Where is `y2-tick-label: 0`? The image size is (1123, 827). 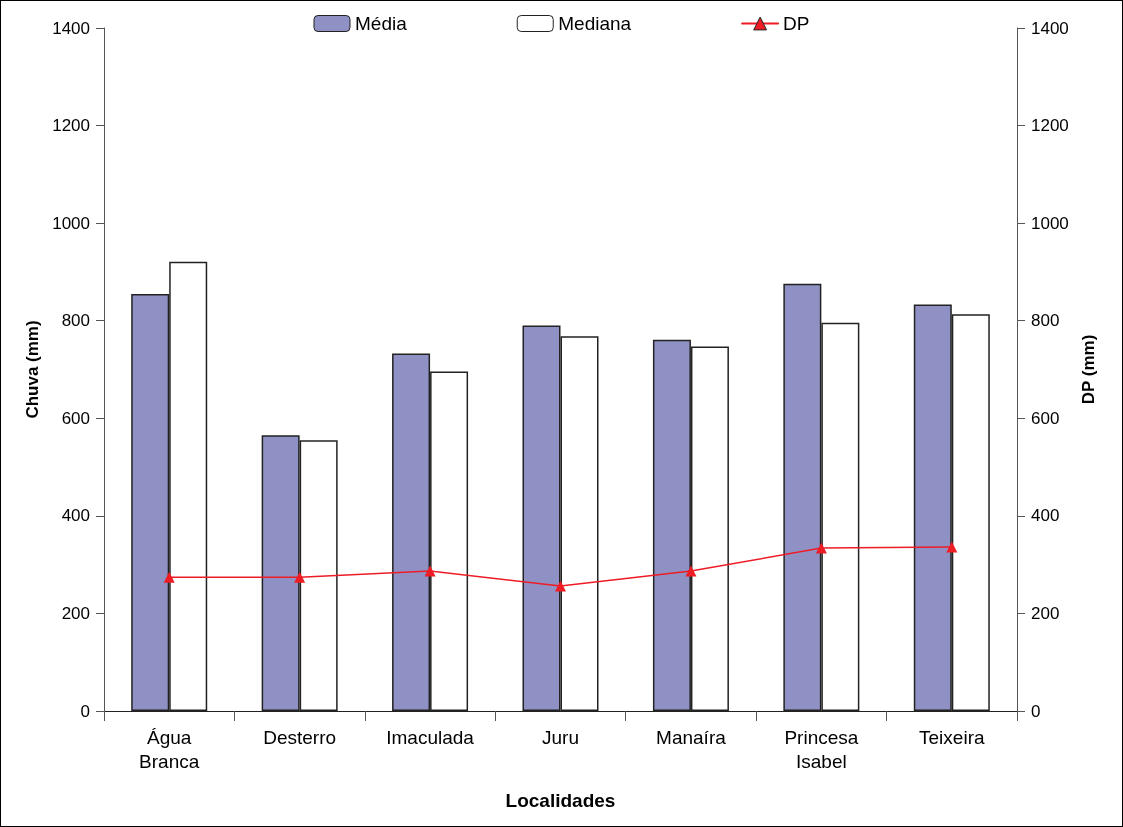 y2-tick-label: 0 is located at coordinates (1036, 711).